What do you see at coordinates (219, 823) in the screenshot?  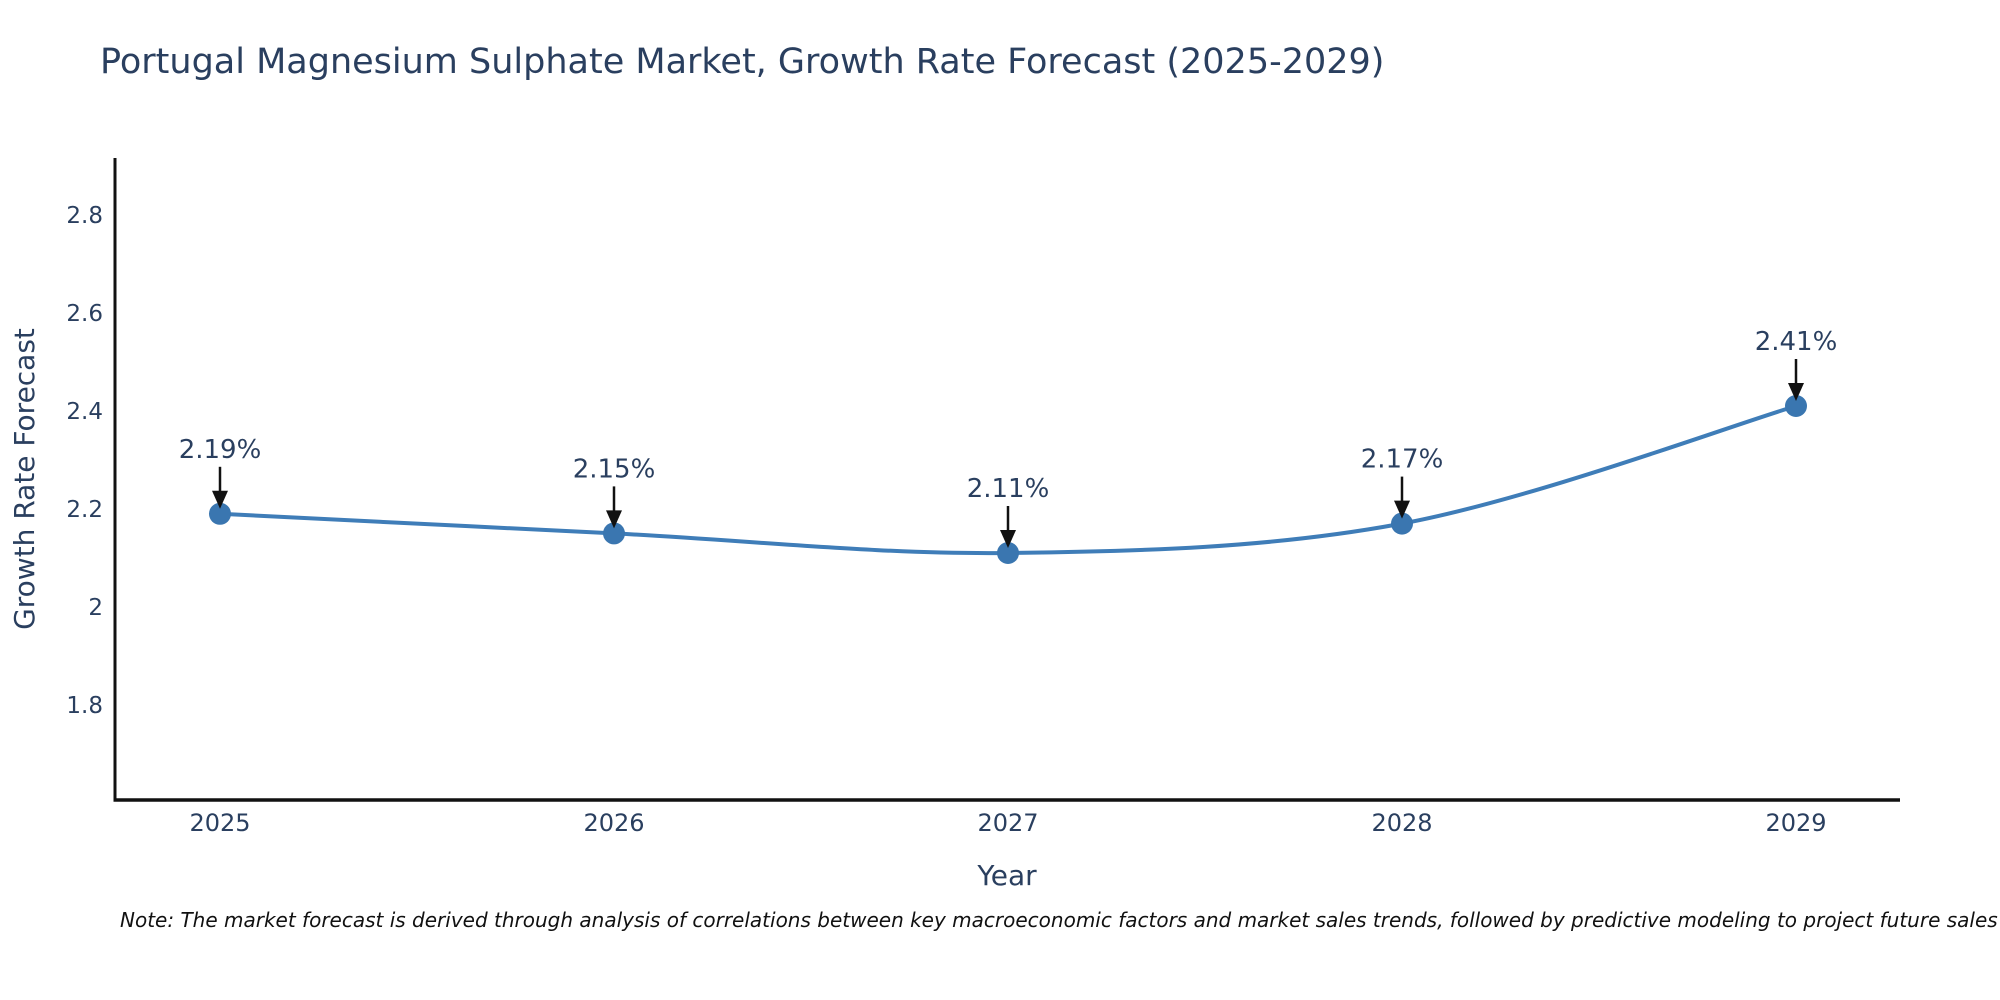 I see `x-tick-label: 2025` at bounding box center [219, 823].